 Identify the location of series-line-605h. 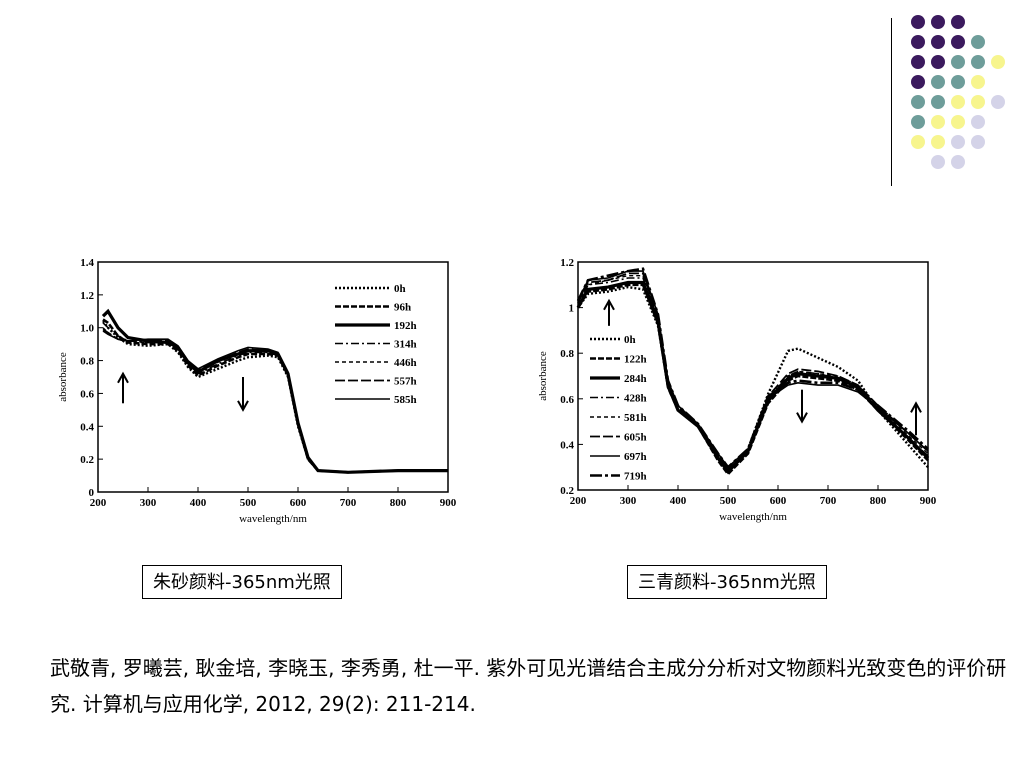
(753, 371).